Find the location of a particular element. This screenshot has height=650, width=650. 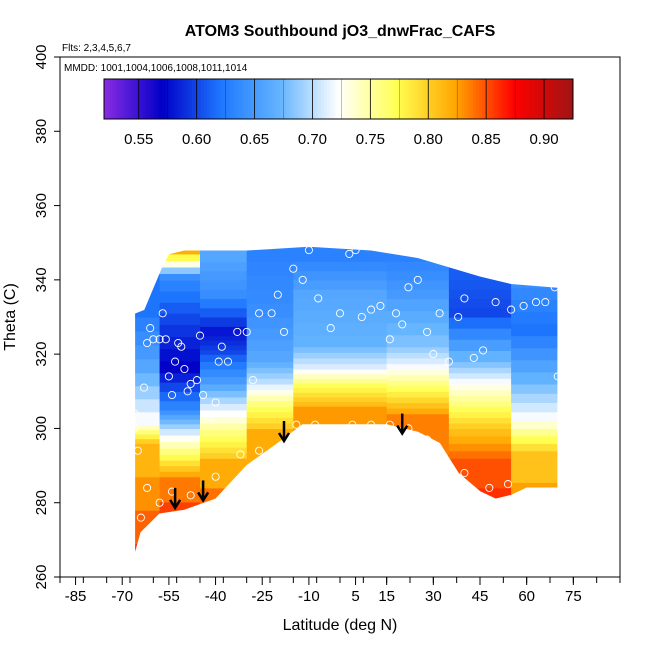

x-tick-label: 15 is located at coordinates (386, 596).